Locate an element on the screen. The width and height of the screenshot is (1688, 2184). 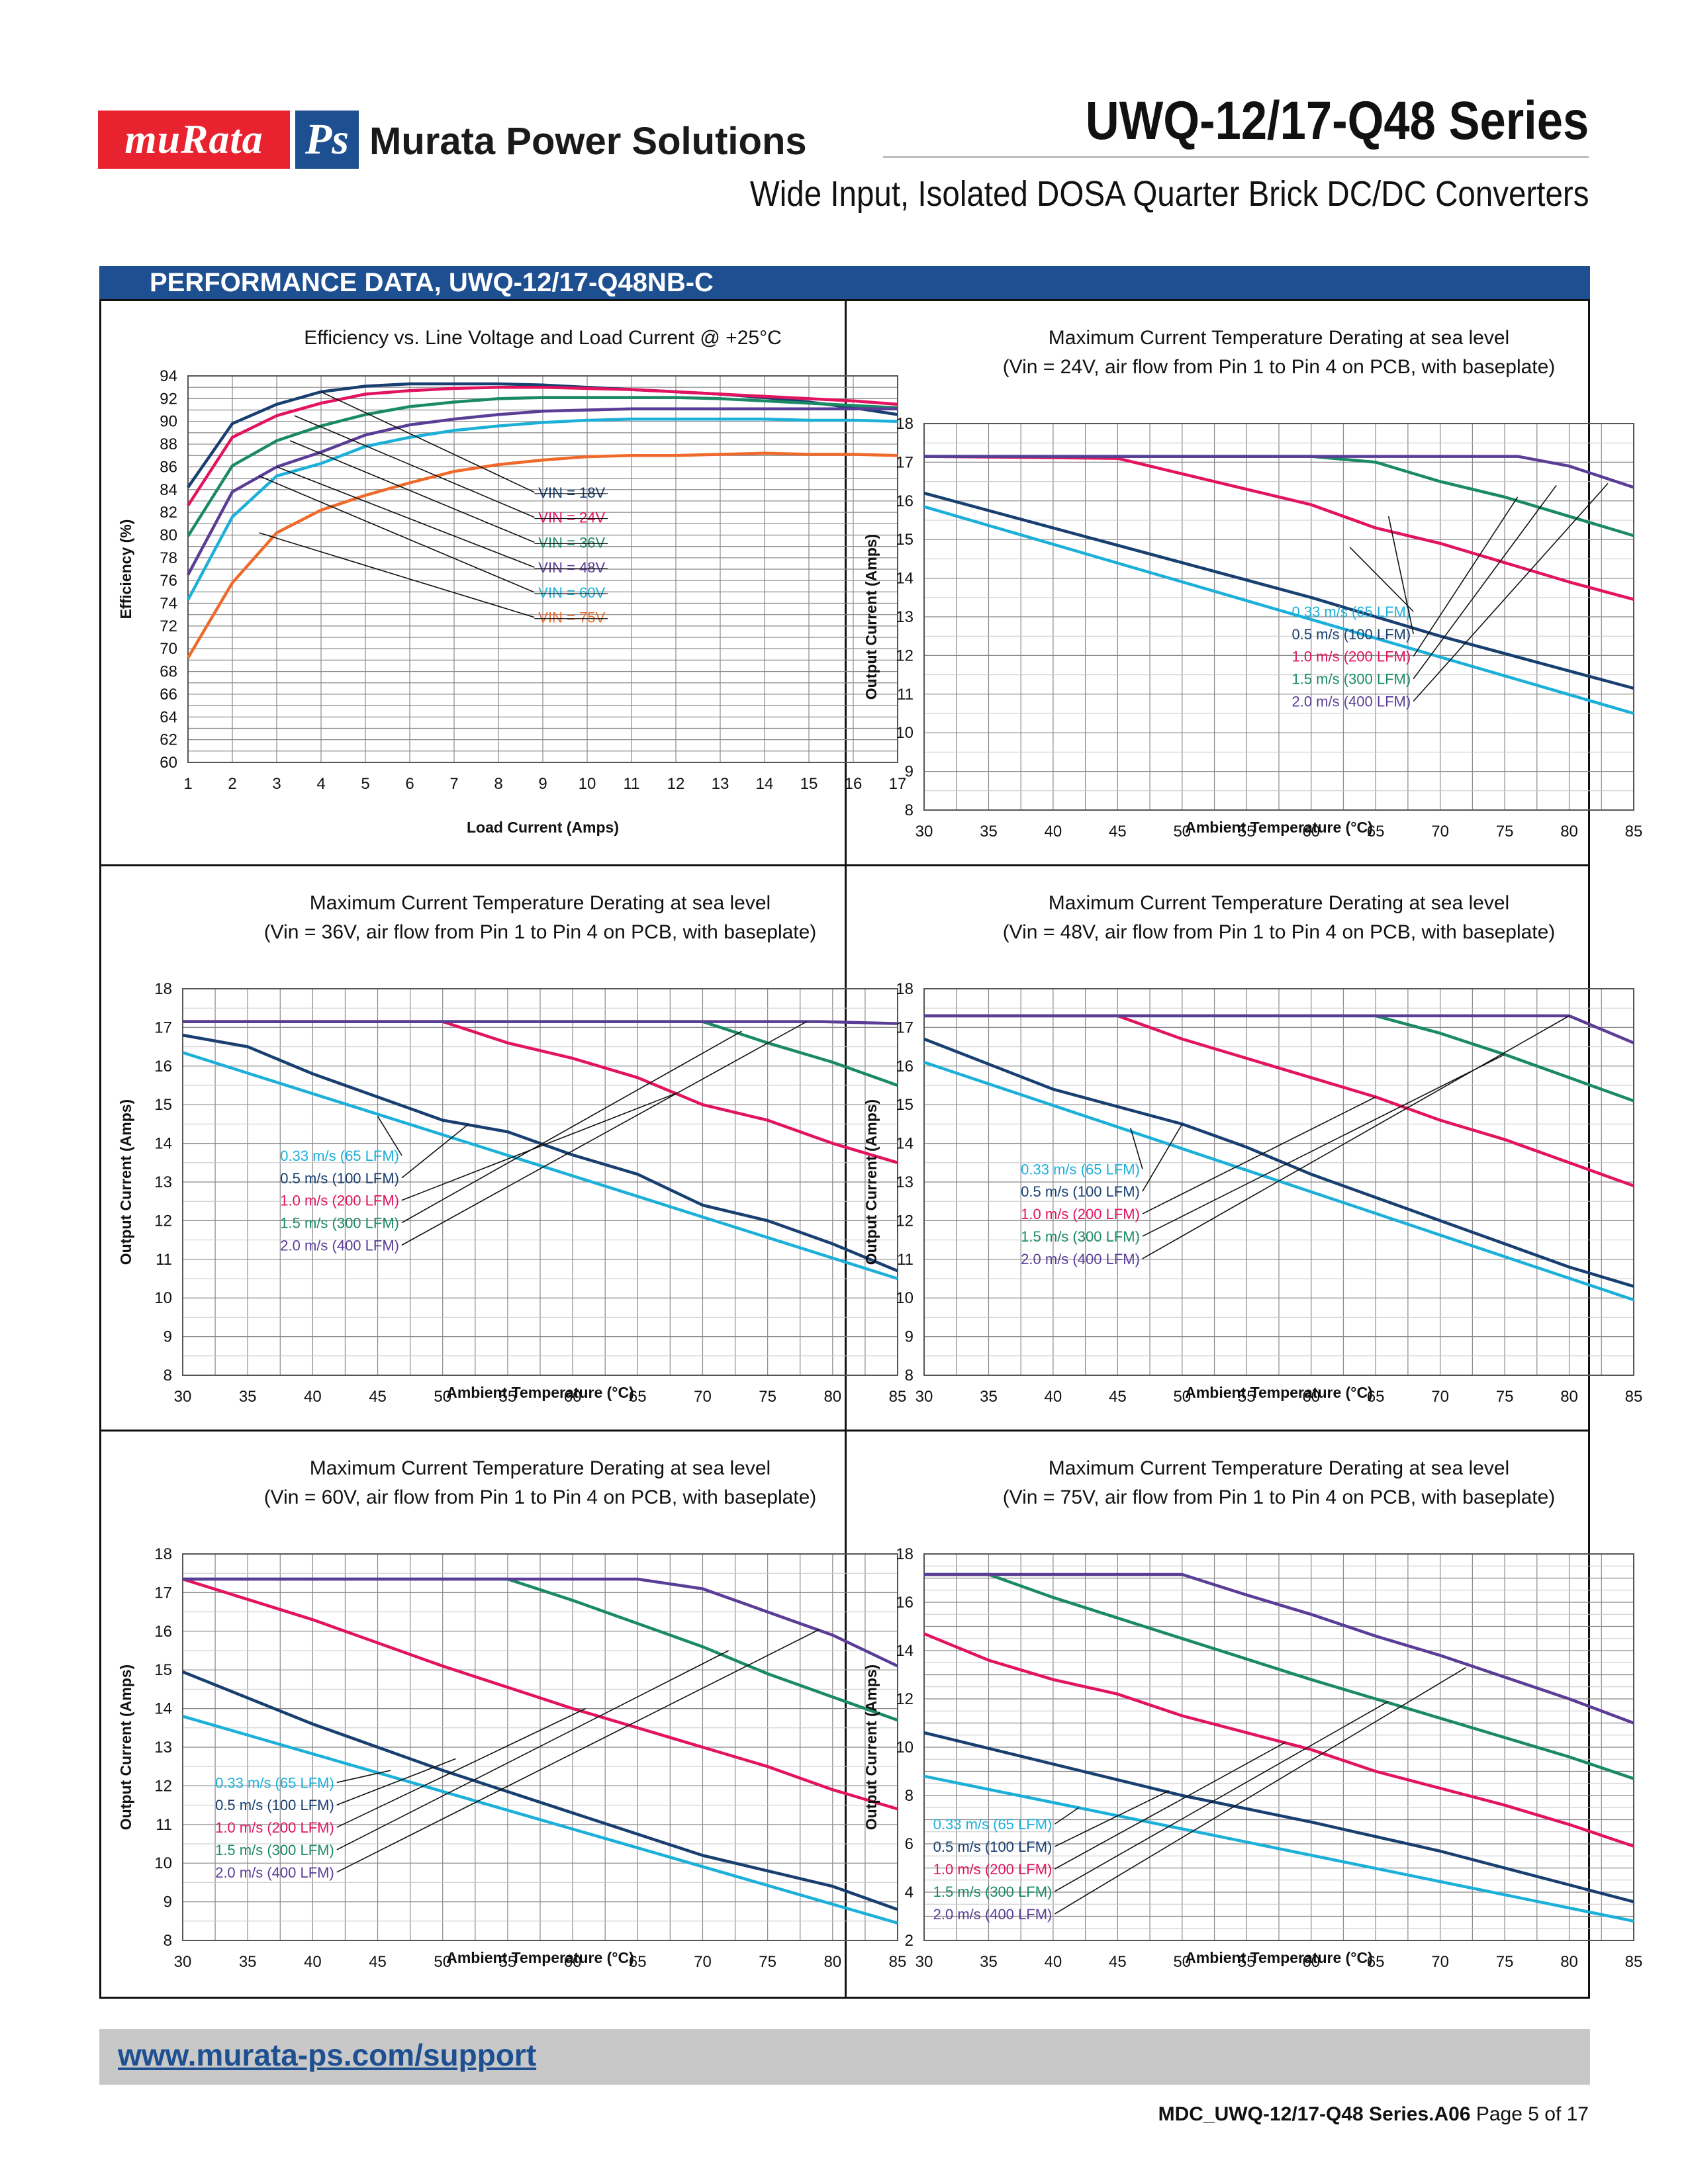
ps-logo-mark: Ps is located at coordinates (327, 140).